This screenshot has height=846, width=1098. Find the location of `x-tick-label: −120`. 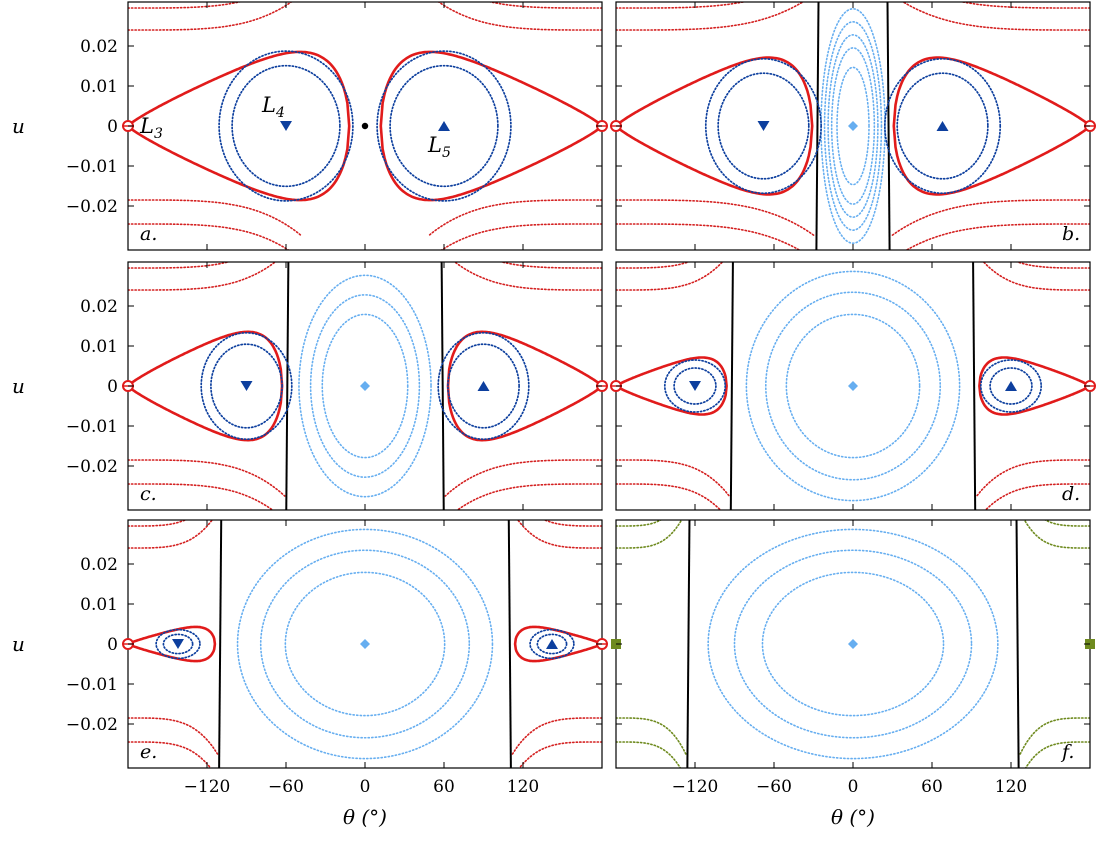

x-tick-label: −120 is located at coordinates (695, 787).